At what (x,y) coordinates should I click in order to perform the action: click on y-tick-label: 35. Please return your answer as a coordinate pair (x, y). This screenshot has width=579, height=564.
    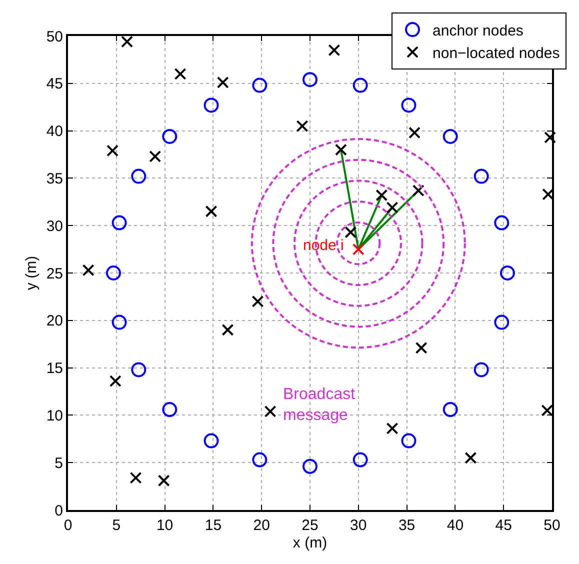
    Looking at the image, I should click on (54, 179).